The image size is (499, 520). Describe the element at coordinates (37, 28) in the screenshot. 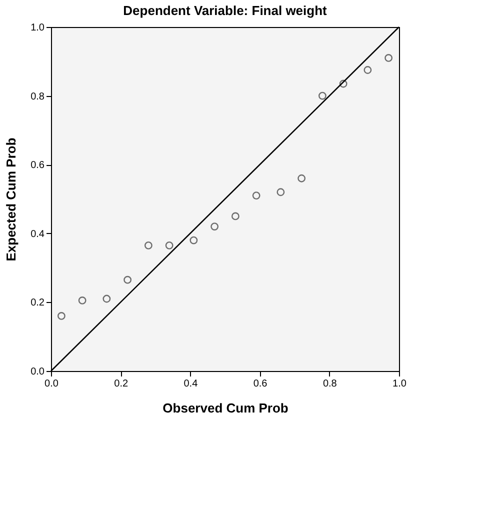

I see `y-tick-label: 1.0` at that location.